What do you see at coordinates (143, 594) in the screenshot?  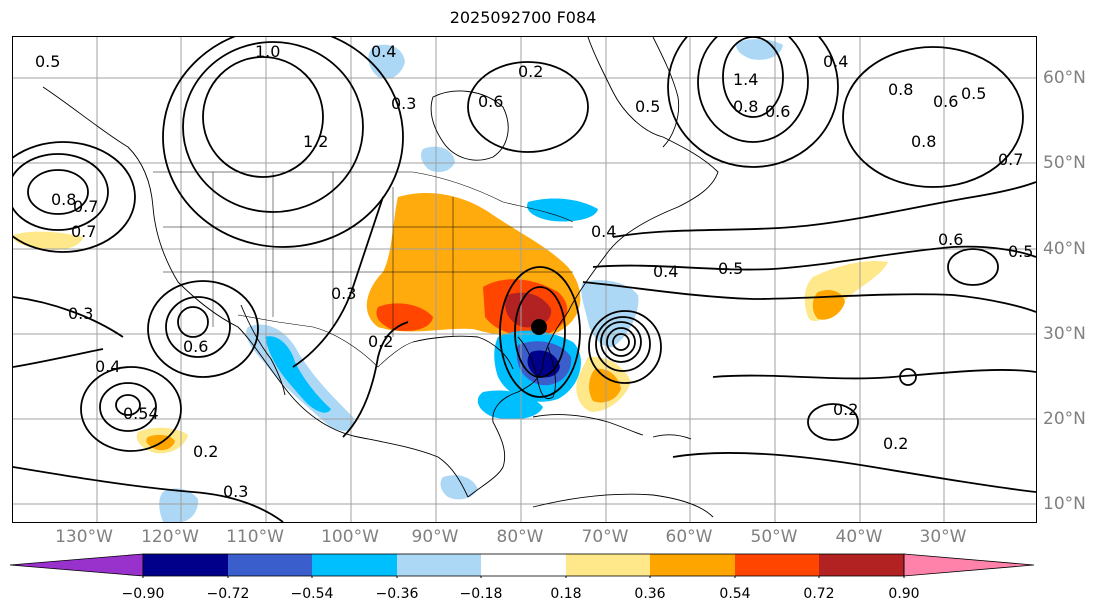 I see `colorbar-tick-label: −0.90` at bounding box center [143, 594].